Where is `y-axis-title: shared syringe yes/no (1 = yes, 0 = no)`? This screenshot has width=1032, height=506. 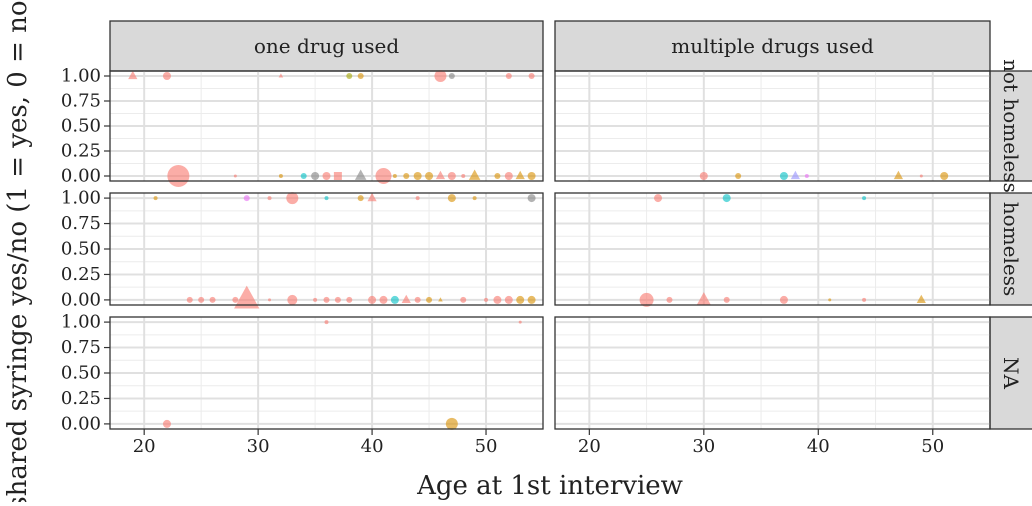 y-axis-title: shared syringe yes/no (1 = yes, 0 = no) is located at coordinates (18, 251).